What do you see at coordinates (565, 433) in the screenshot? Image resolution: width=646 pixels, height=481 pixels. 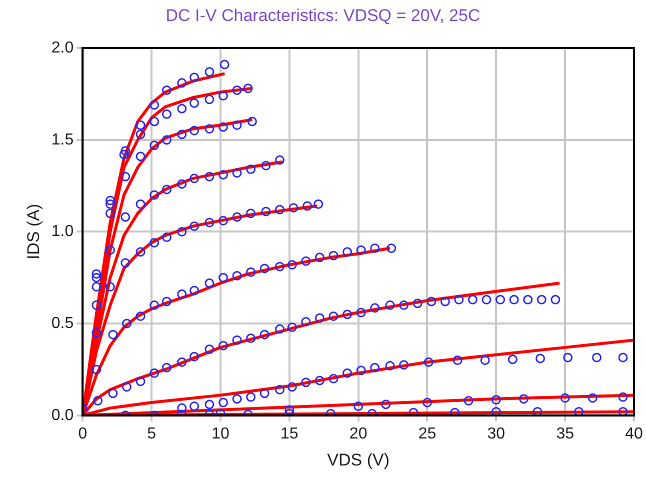 I see `x-tick-label: 35` at bounding box center [565, 433].